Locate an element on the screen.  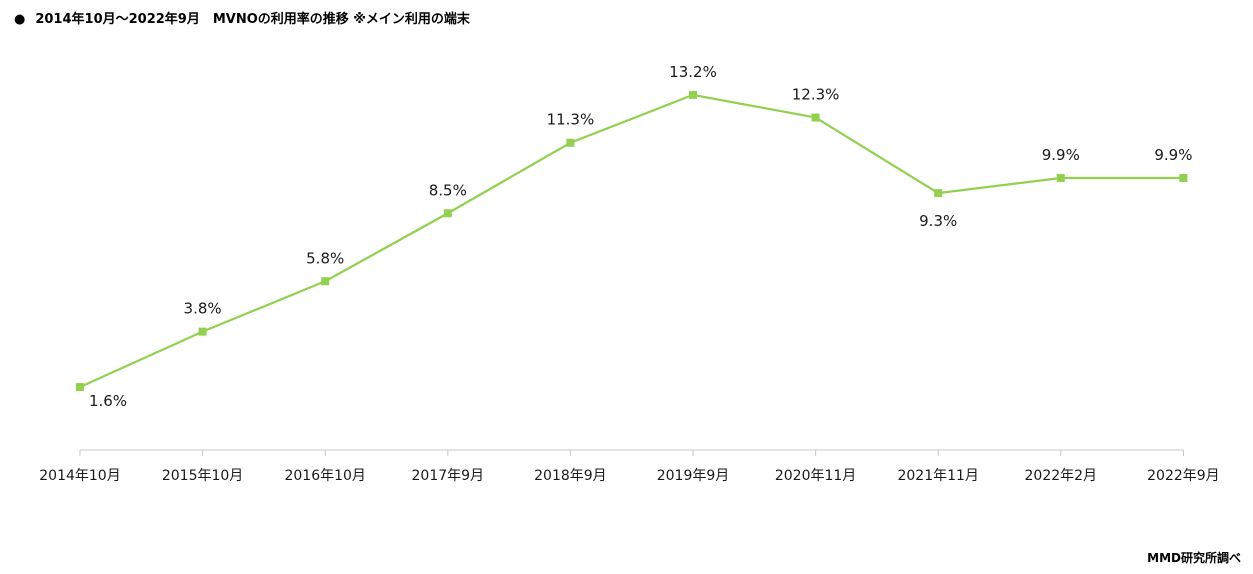
data-label: 11.3% is located at coordinates (571, 120).